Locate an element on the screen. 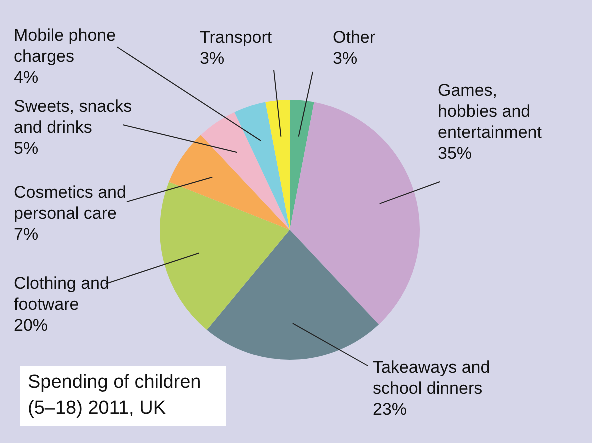 Image resolution: width=592 pixels, height=443 pixels. data-label: 35% is located at coordinates (456, 153).